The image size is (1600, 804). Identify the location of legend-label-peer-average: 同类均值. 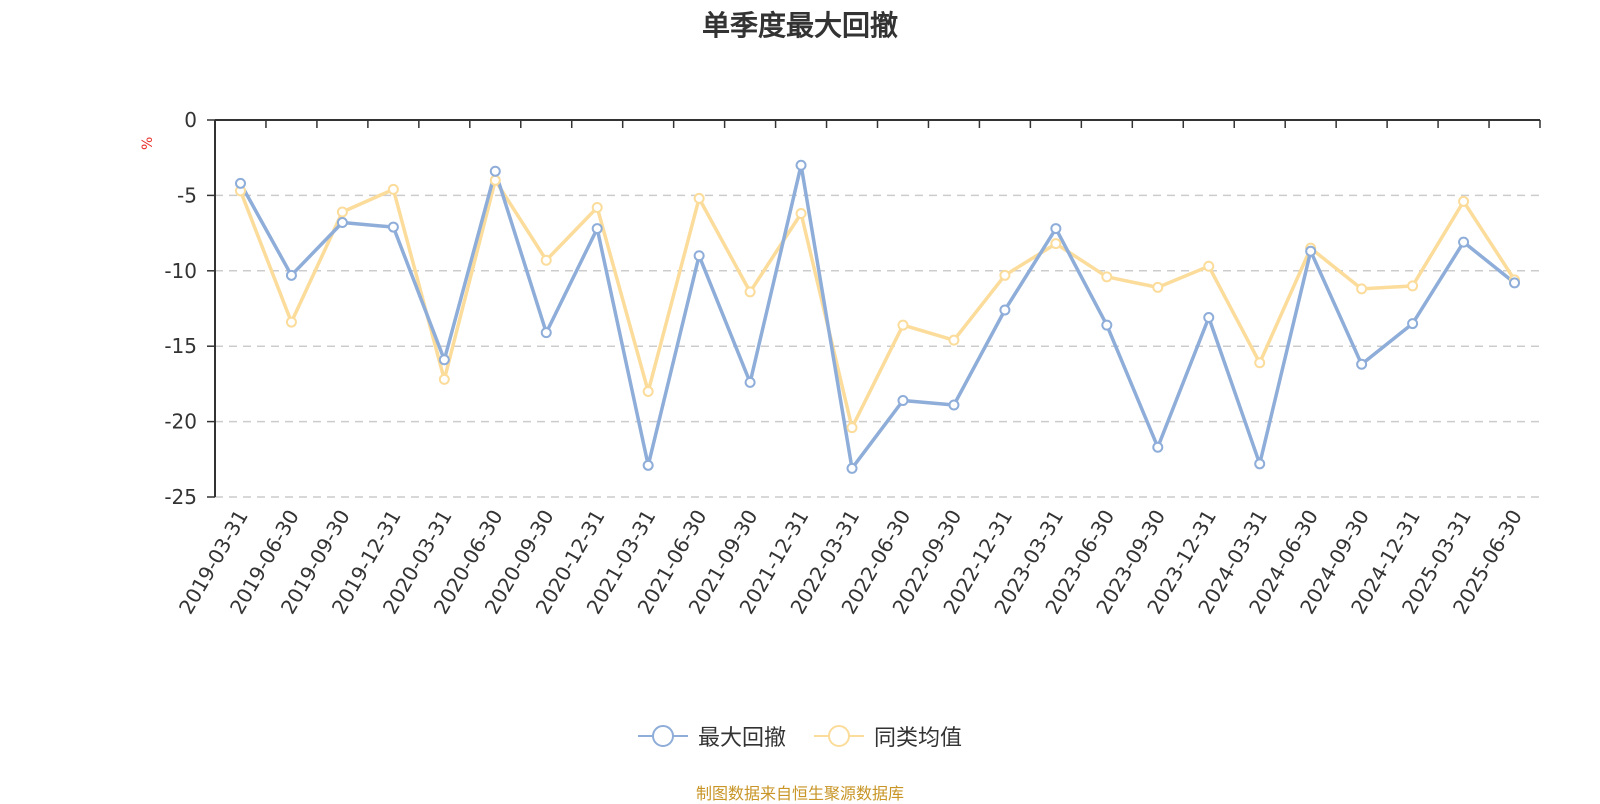
(918, 738).